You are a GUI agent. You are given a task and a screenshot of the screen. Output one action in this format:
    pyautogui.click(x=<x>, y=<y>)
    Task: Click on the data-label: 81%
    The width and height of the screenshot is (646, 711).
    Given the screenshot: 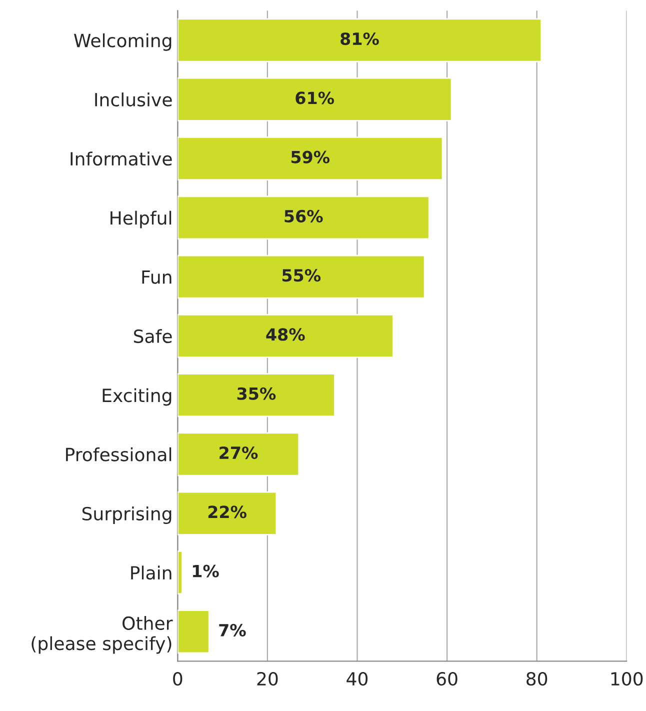 What is the action you would take?
    pyautogui.click(x=359, y=39)
    